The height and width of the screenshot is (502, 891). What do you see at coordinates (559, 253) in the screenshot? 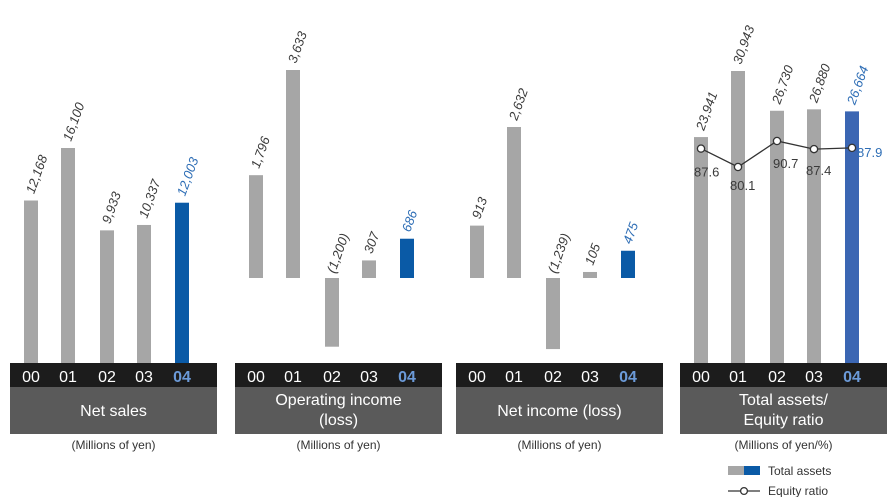
I see `bar-value-label-3-02: (1,239)` at bounding box center [559, 253].